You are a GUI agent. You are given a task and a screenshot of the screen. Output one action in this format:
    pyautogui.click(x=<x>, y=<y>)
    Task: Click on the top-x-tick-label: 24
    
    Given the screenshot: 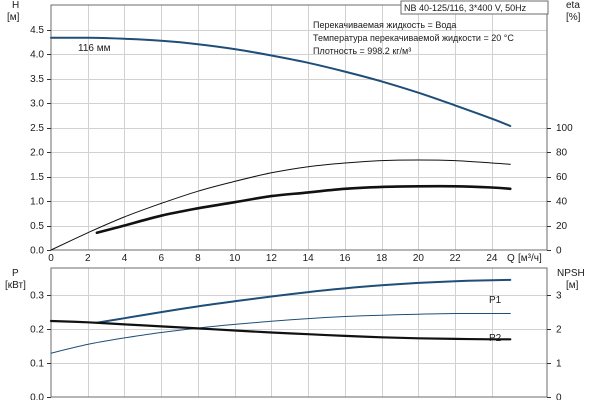 What is the action you would take?
    pyautogui.click(x=492, y=258)
    